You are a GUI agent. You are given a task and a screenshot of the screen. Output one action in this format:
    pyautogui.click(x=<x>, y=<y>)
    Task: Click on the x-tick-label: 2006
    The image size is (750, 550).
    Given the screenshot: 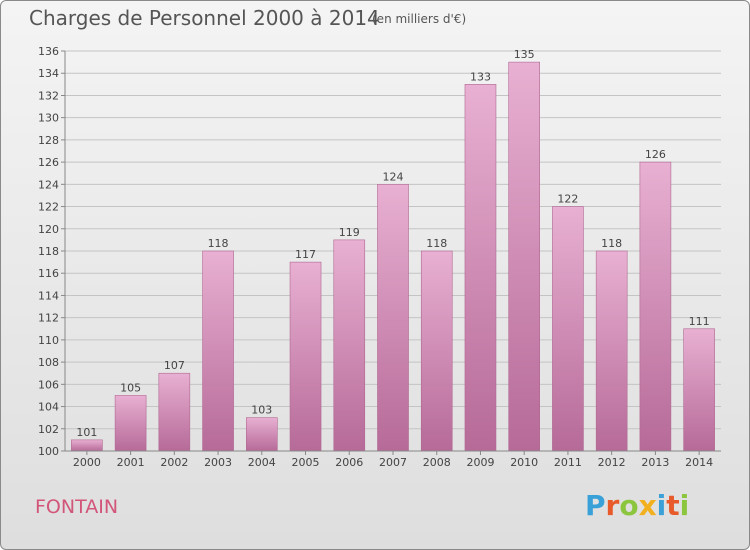 What is the action you would take?
    pyautogui.click(x=349, y=462)
    